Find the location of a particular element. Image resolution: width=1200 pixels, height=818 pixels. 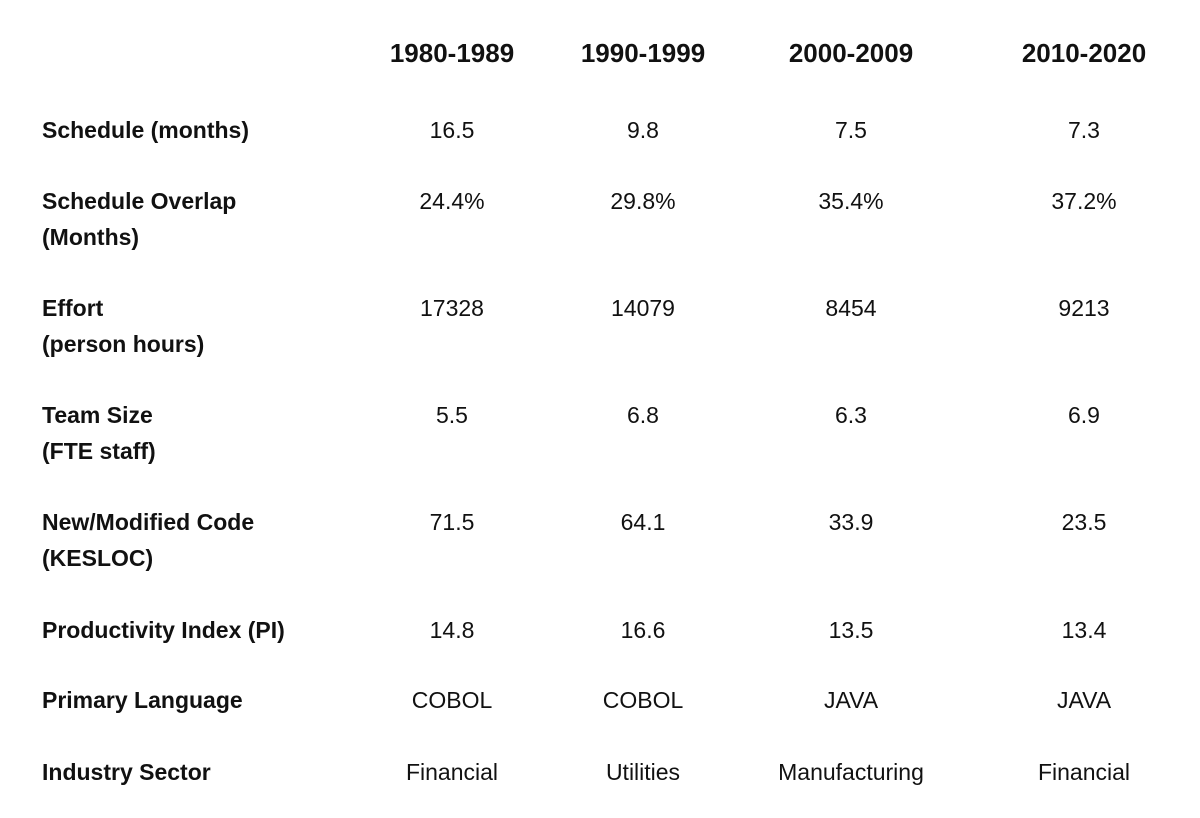

column-header-1980-1989: 1980-1989 is located at coordinates (452, 53).